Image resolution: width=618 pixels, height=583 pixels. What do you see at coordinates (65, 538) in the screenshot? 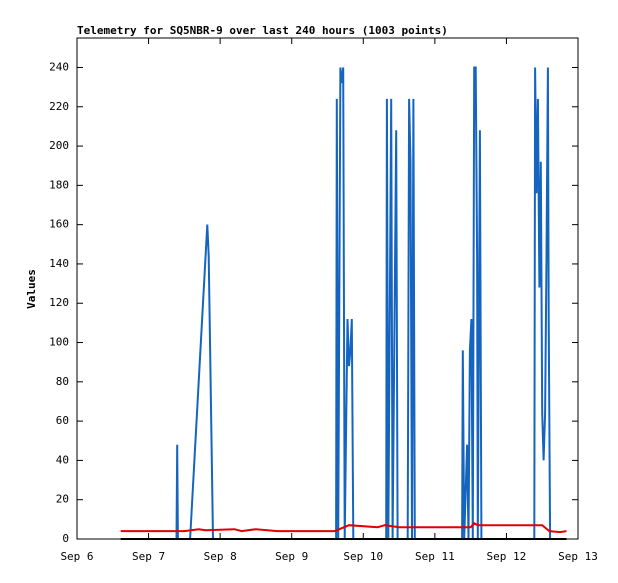
I see `y-tick-label: 0` at bounding box center [65, 538].